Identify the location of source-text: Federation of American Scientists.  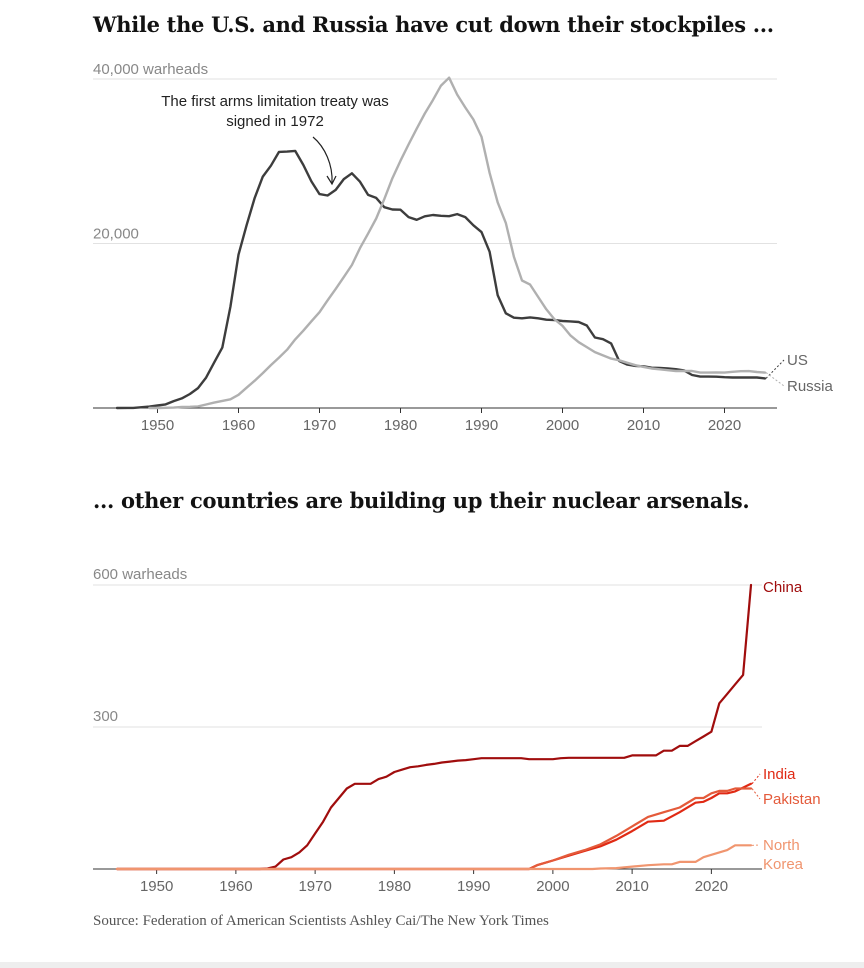
(244, 921).